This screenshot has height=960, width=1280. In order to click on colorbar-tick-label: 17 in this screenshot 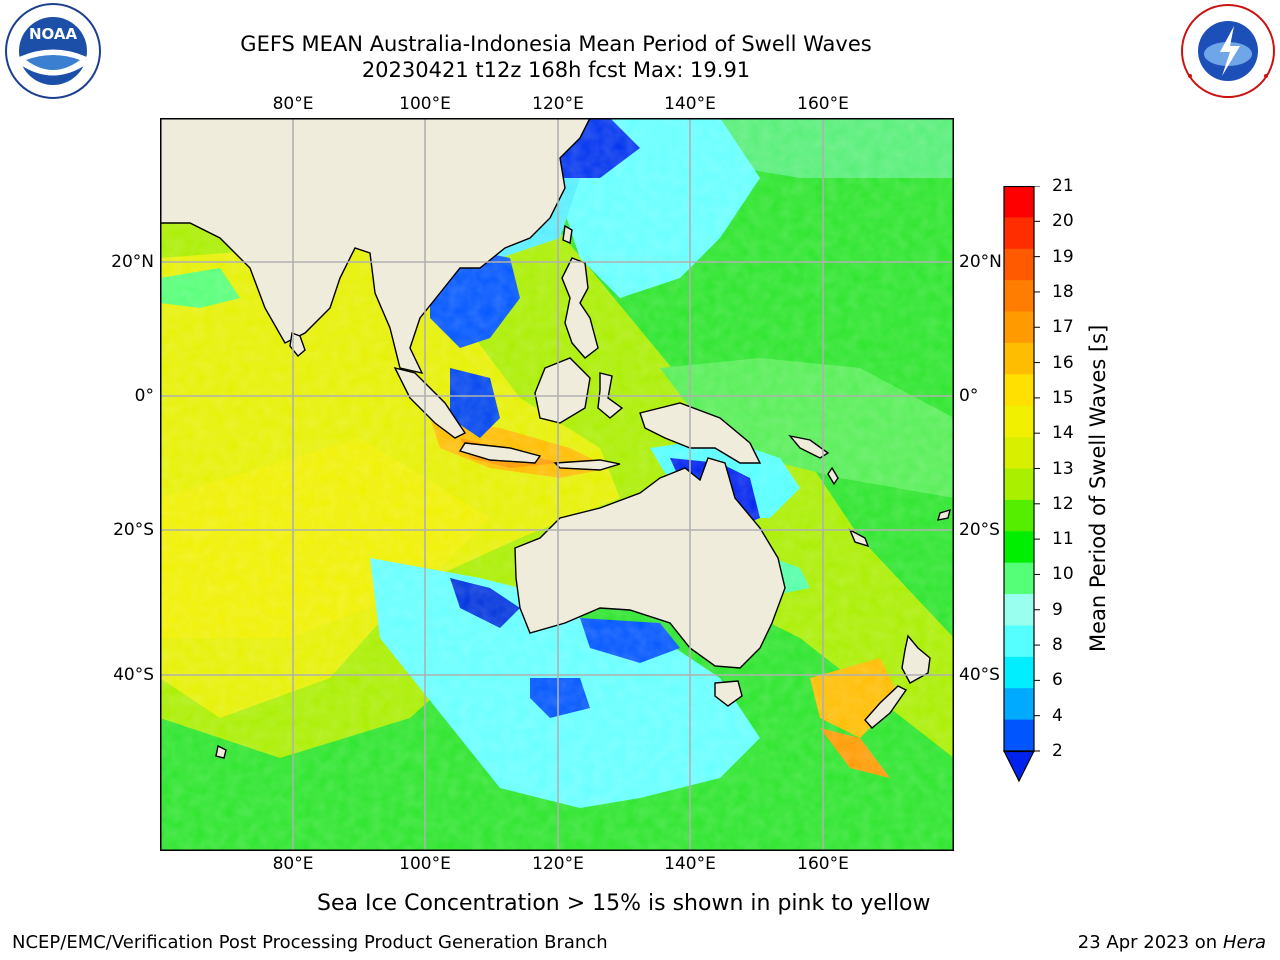, I will do `click(1063, 327)`.